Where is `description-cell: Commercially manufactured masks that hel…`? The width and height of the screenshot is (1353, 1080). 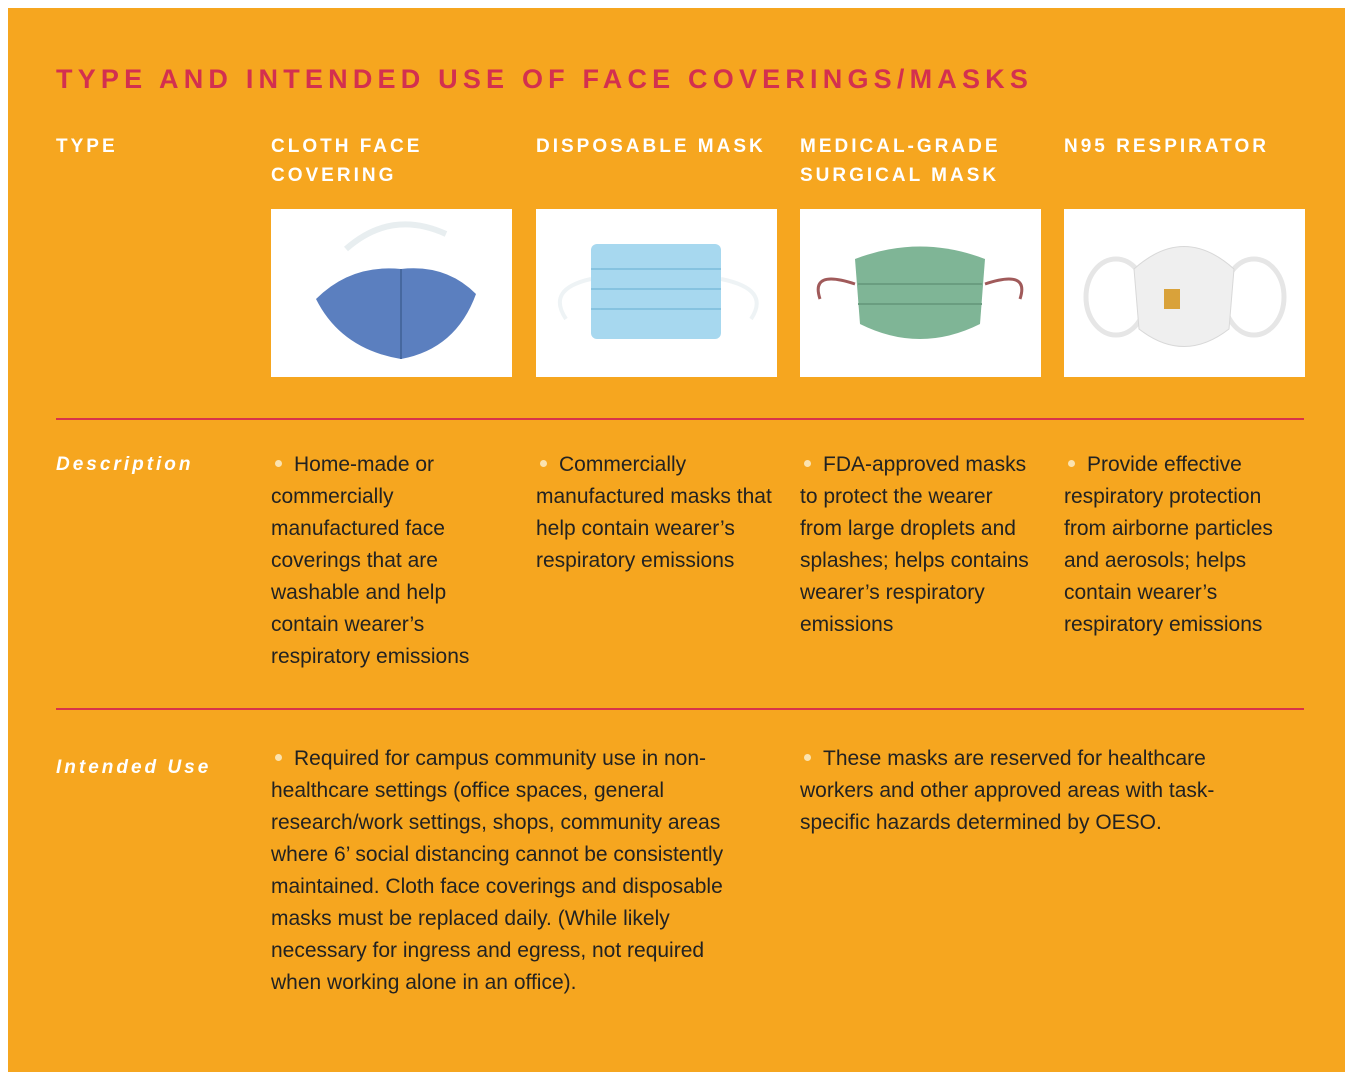 description-cell: Commercially manufactured masks that hel… is located at coordinates (654, 513).